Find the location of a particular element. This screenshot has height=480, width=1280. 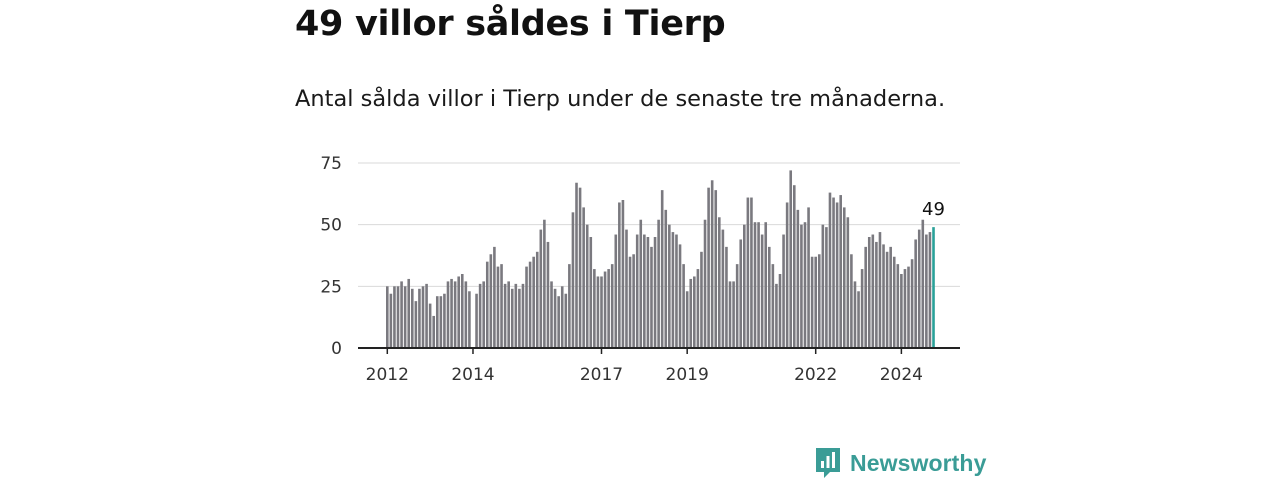

x-tick-label: 2019 is located at coordinates (687, 375).